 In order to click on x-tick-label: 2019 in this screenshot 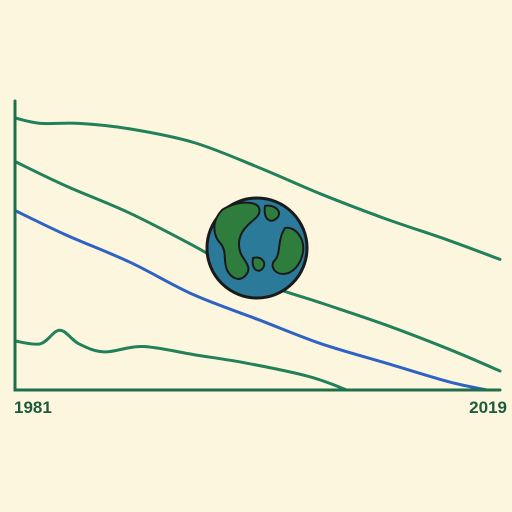, I will do `click(488, 407)`.